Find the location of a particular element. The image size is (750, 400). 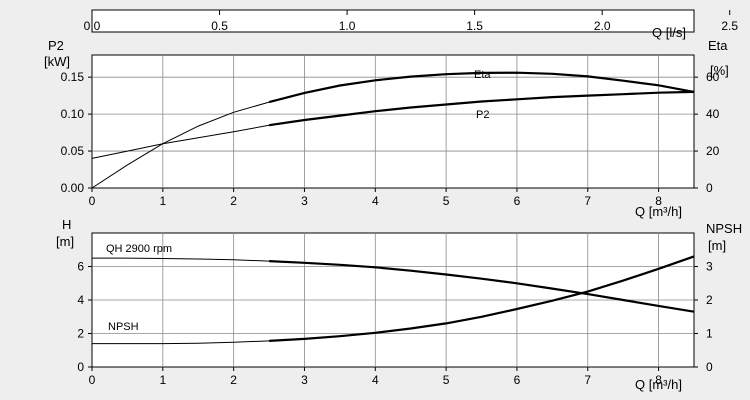

bottom-x-tick-label: 1 is located at coordinates (162, 380).